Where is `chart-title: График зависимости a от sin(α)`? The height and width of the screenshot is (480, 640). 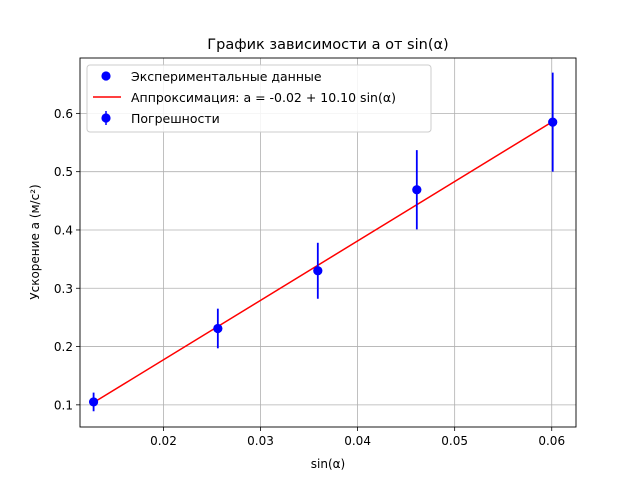 chart-title: График зависимости a от sin(α) is located at coordinates (327, 45).